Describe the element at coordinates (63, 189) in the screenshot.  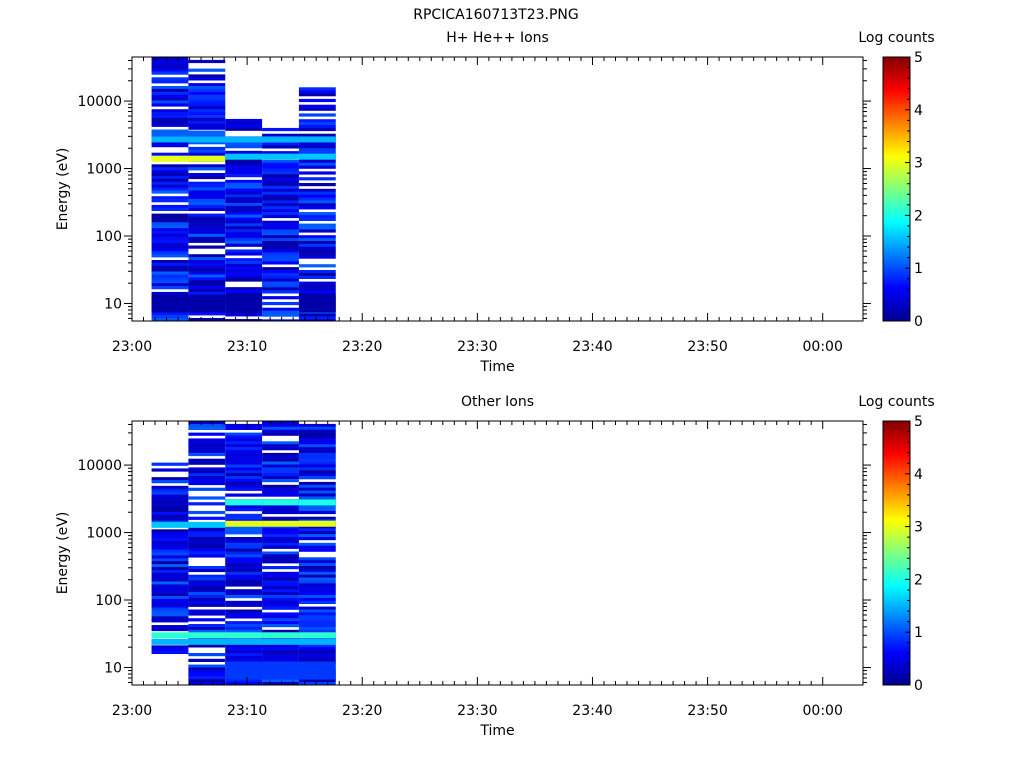
I see `y-axis-label: Energy (eV)` at that location.